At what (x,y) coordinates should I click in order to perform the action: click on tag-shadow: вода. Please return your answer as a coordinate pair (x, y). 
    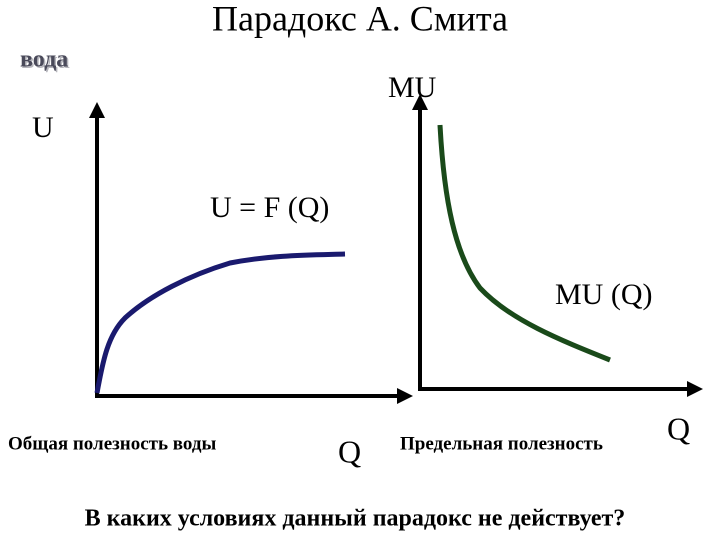
    Looking at the image, I should click on (46, 61).